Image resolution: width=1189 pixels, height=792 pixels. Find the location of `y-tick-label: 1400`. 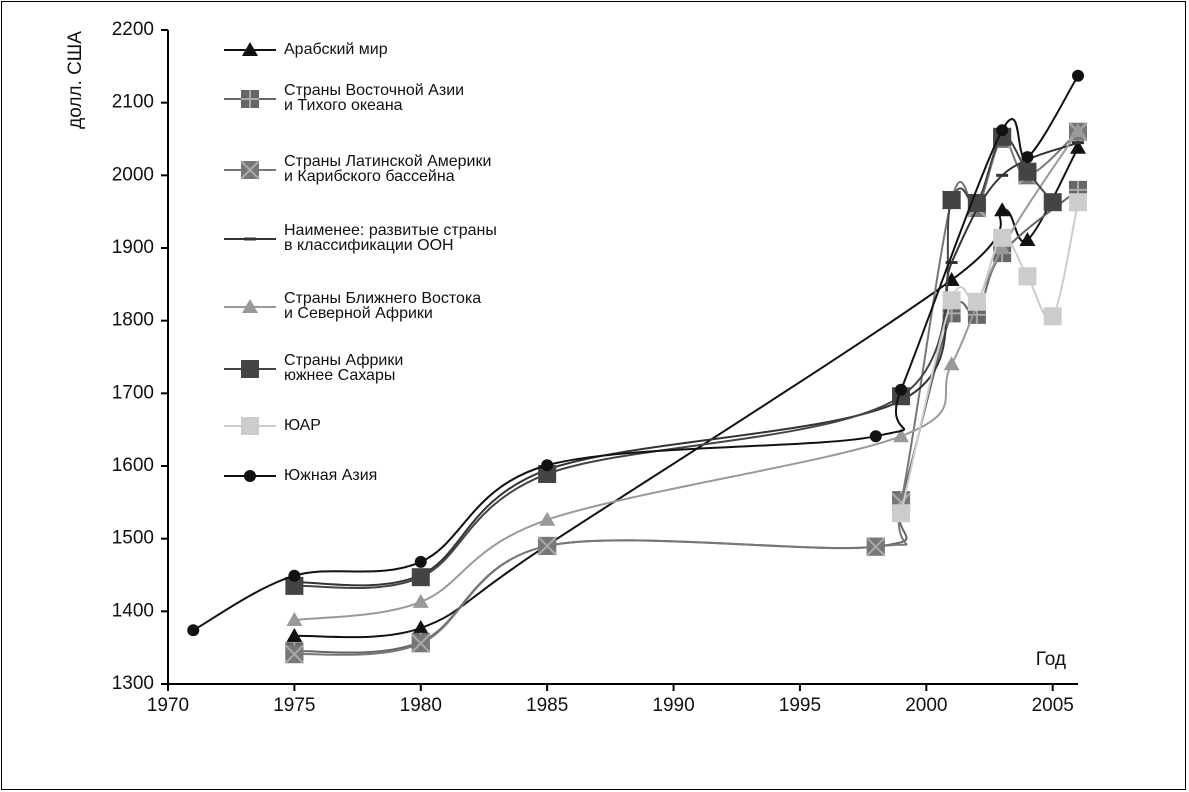

y-tick-label: 1400 is located at coordinates (133, 610).